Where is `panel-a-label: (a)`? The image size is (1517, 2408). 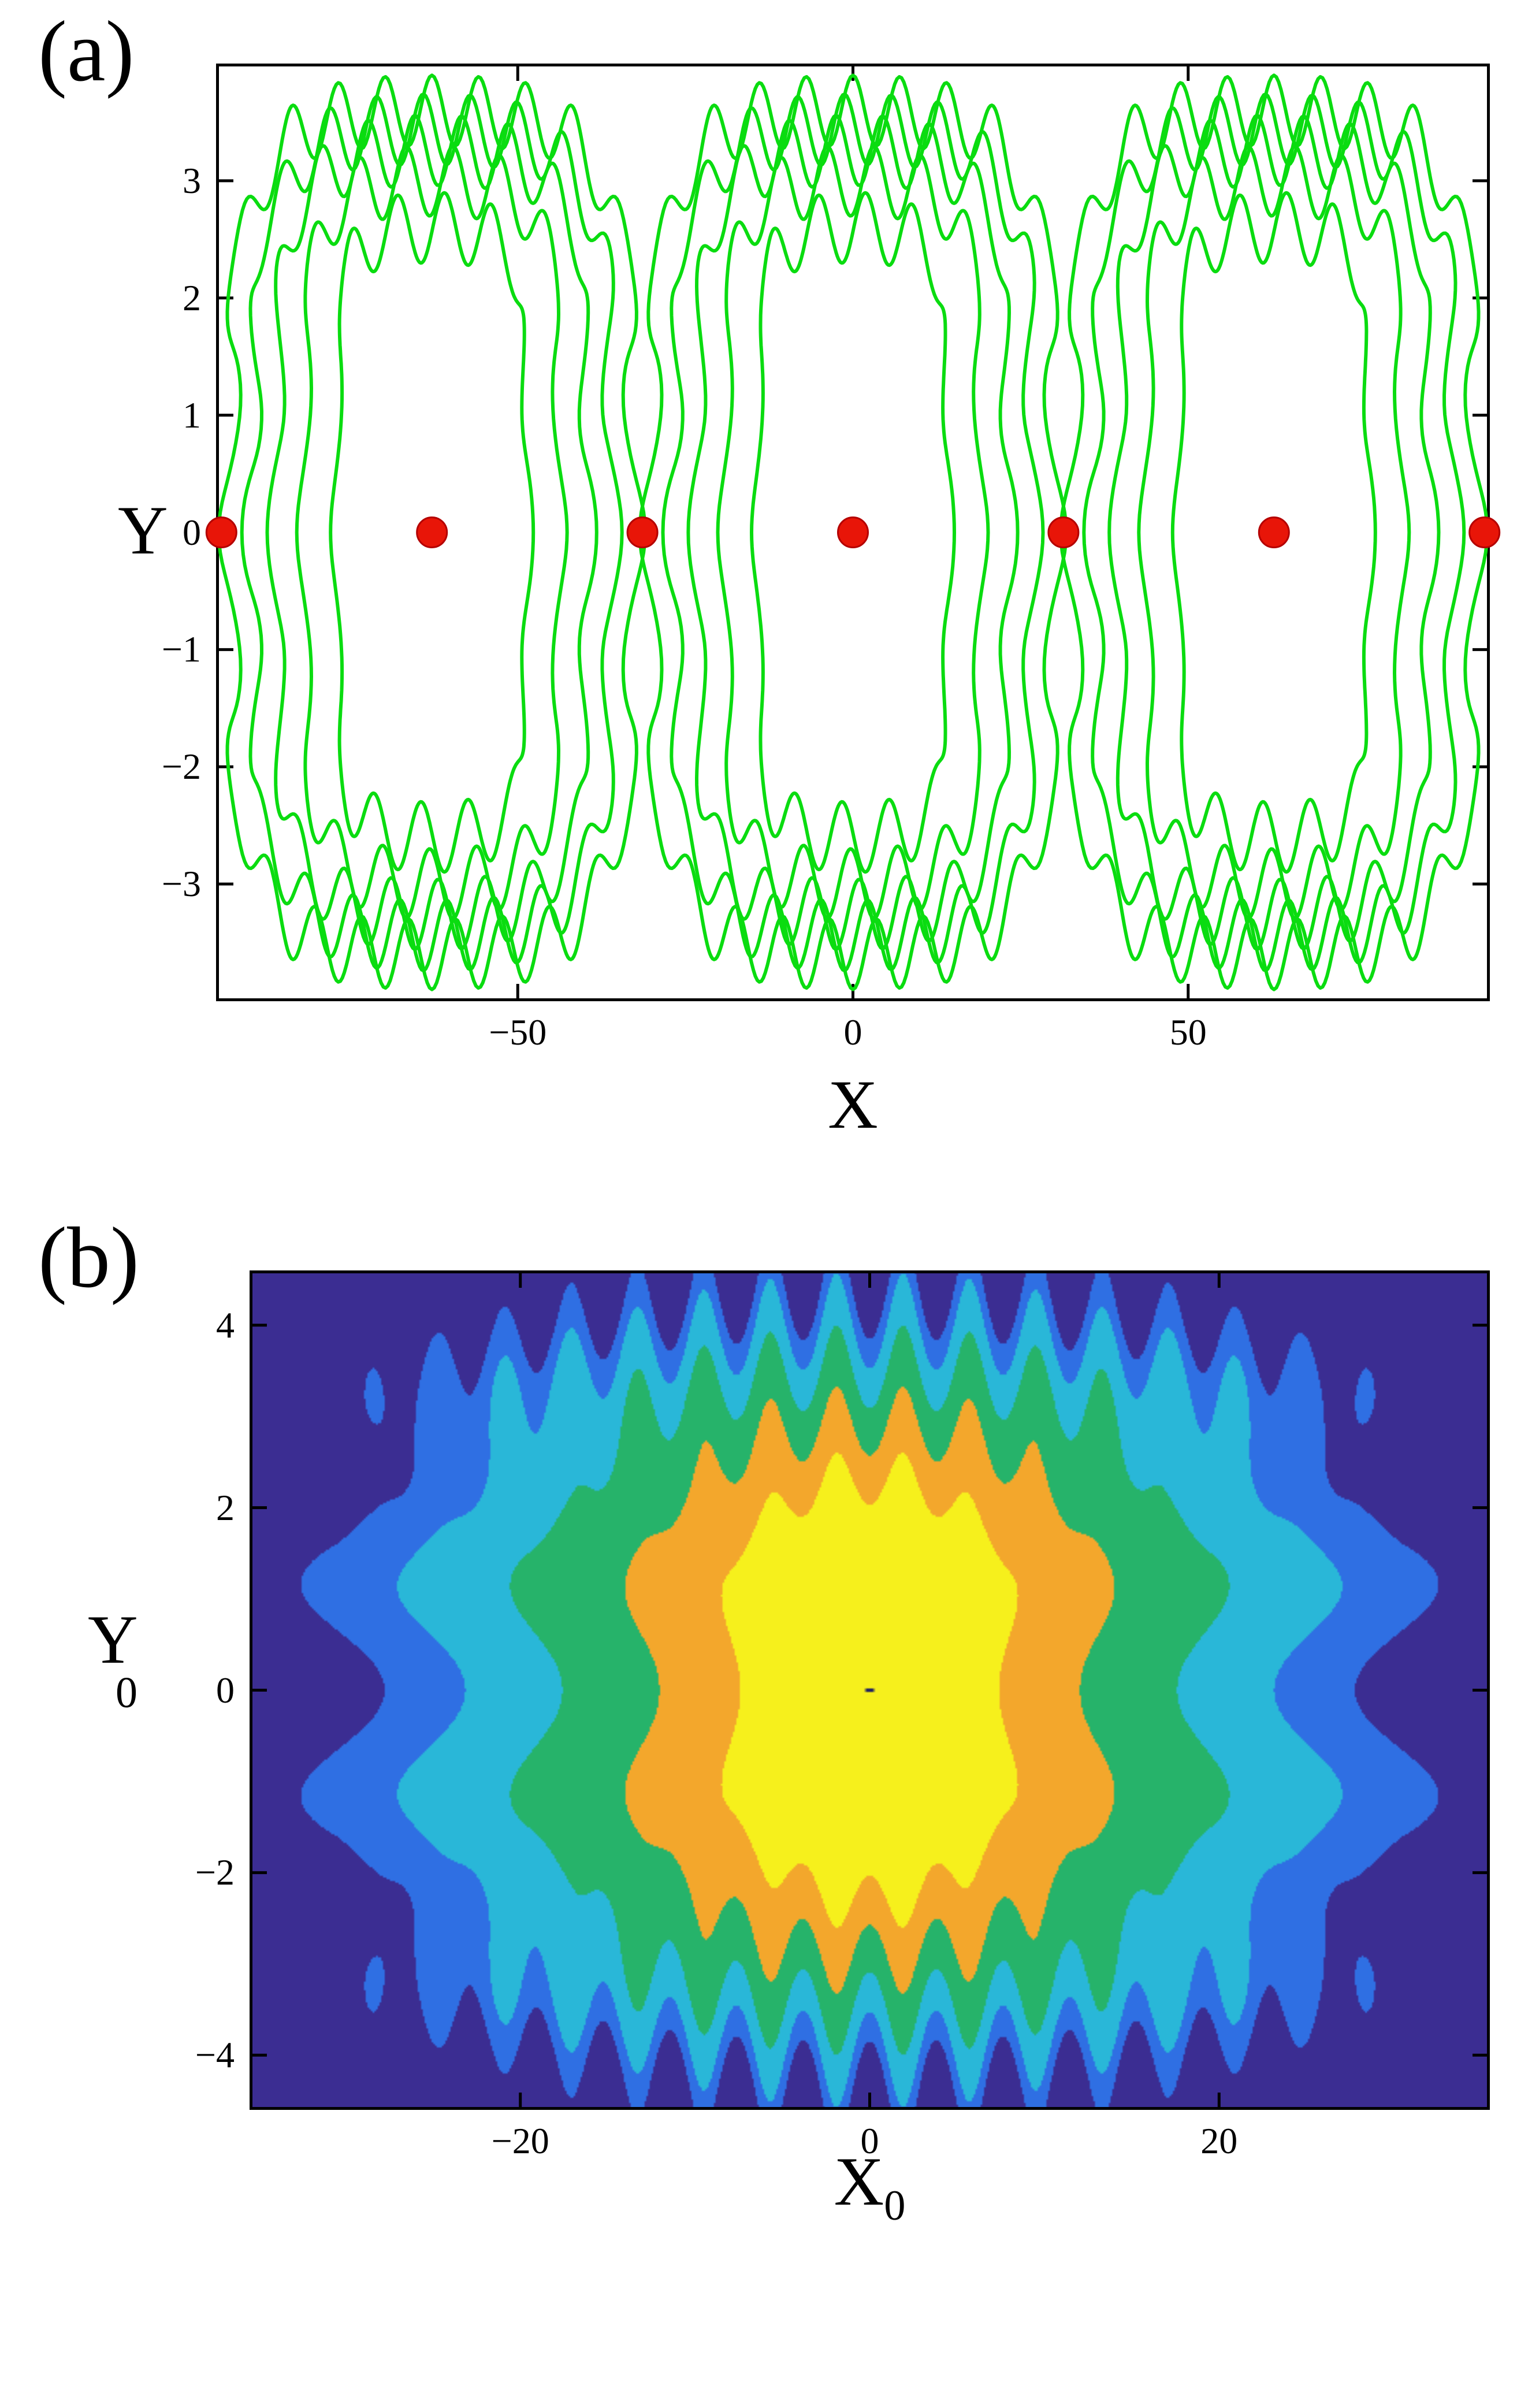 panel-a-label: (a) is located at coordinates (86, 51).